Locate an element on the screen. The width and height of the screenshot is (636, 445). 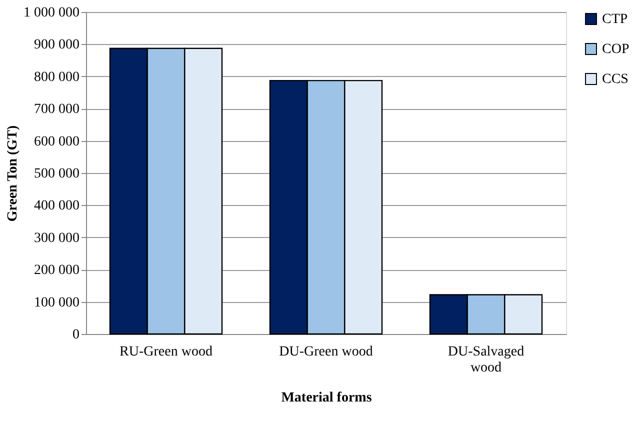
legend-label: CTP is located at coordinates (615, 19).